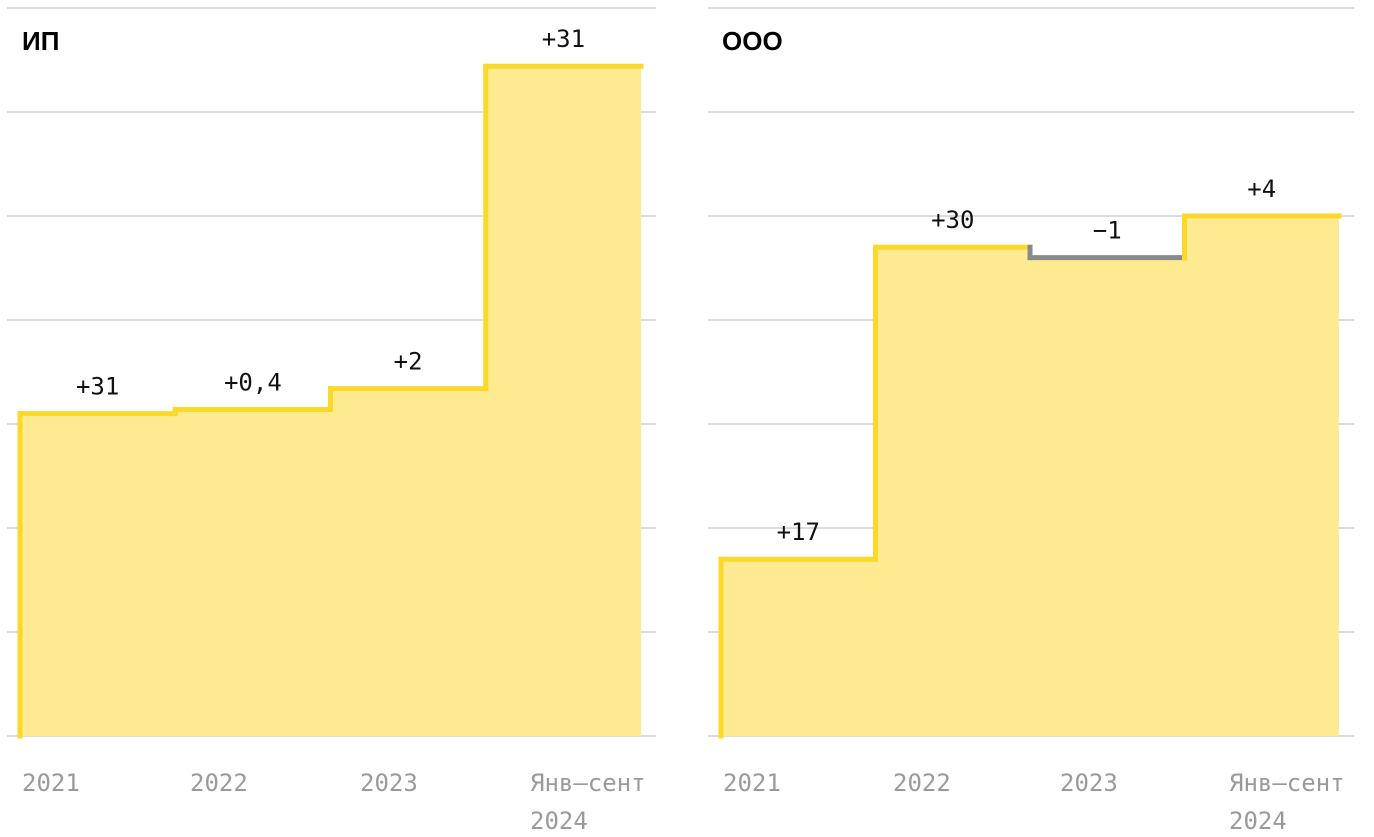 This screenshot has width=1374, height=837. Describe the element at coordinates (1261, 189) in the screenshot. I see `delta-label: +4` at that location.